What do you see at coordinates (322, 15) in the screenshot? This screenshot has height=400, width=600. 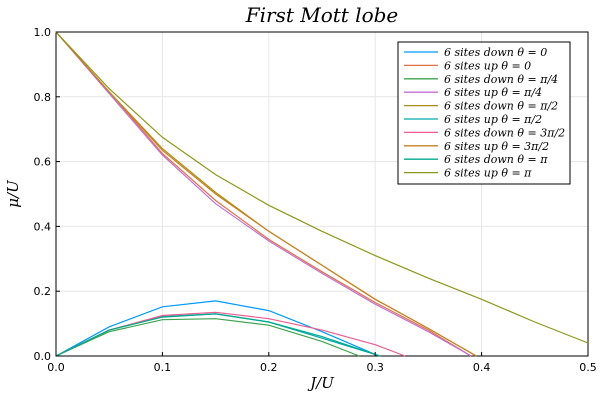 I see `chart-title: First Mott lobe` at bounding box center [322, 15].